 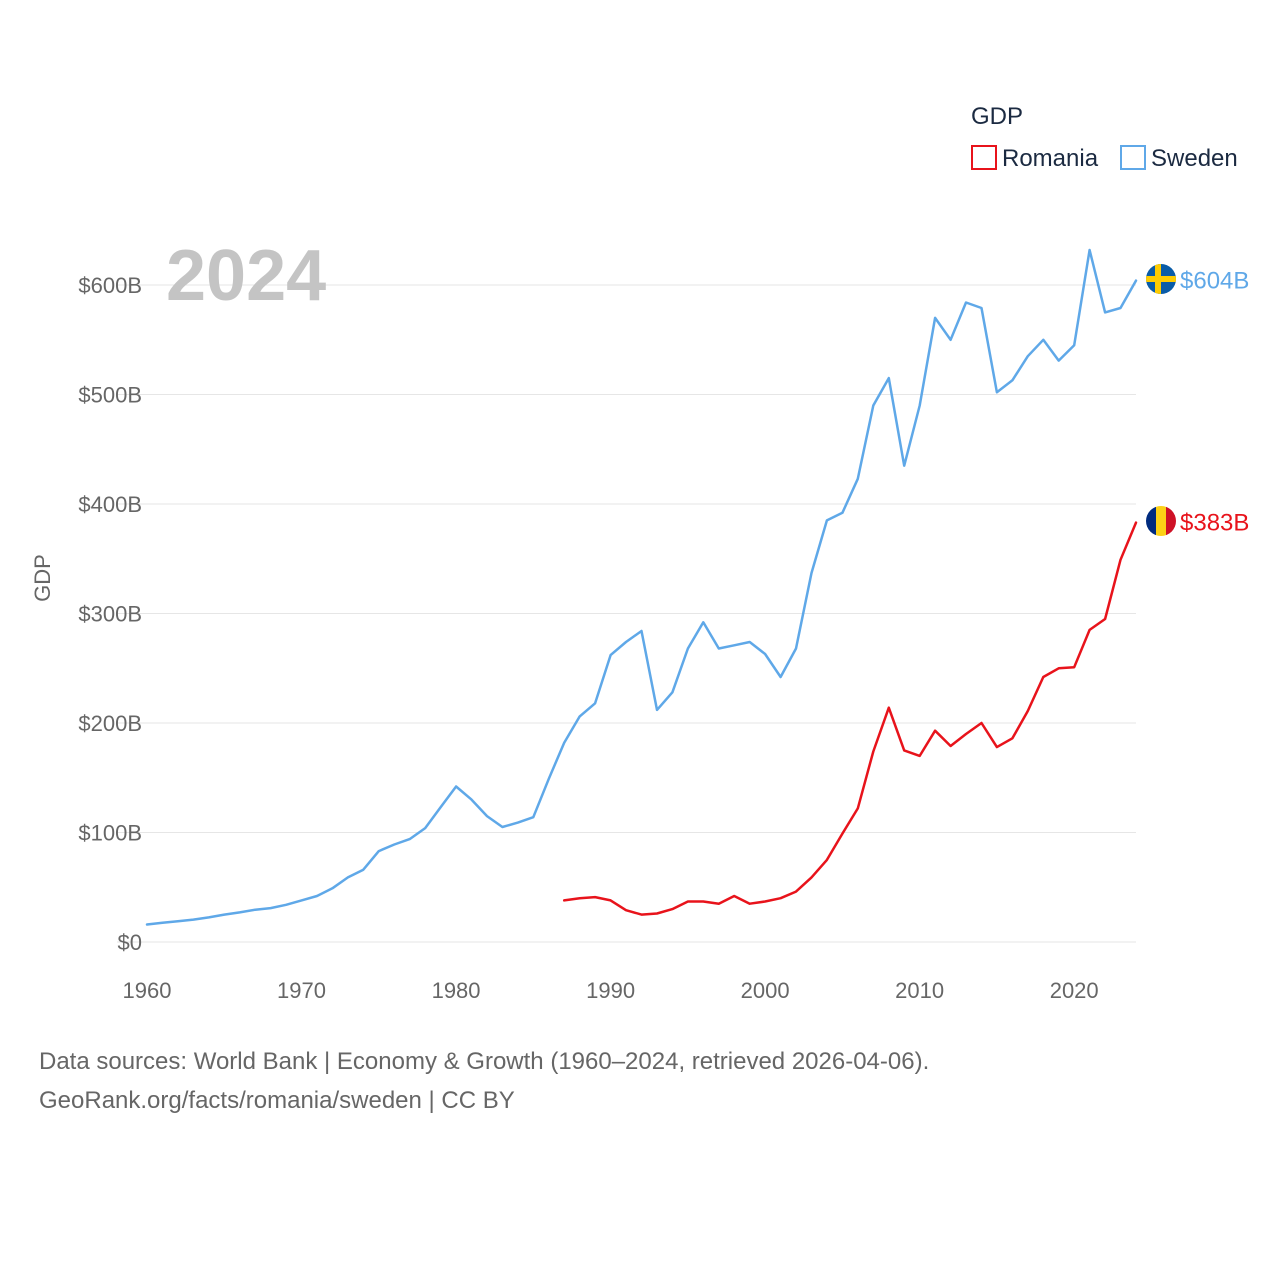 What do you see at coordinates (110, 614) in the screenshot?
I see `y-tick-label: $300B` at bounding box center [110, 614].